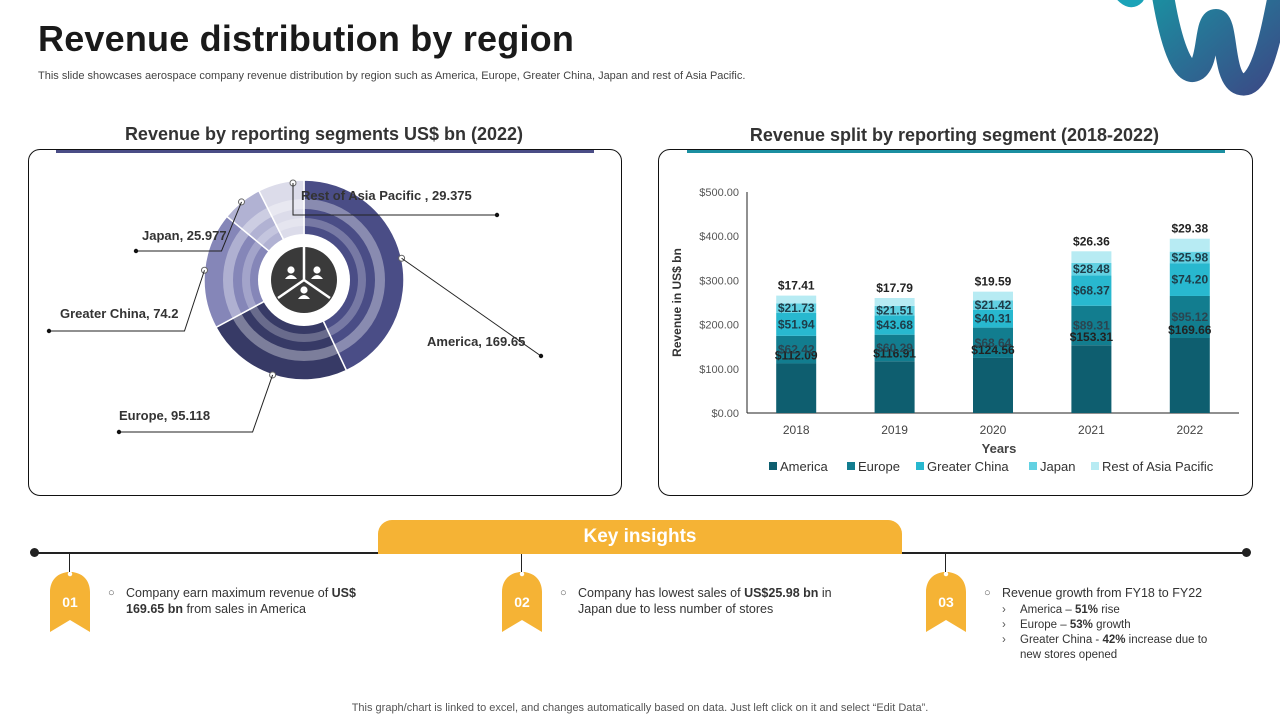 This screenshot has width=1280, height=720. What do you see at coordinates (719, 281) in the screenshot?
I see `y-tick-label: $300.00` at bounding box center [719, 281].